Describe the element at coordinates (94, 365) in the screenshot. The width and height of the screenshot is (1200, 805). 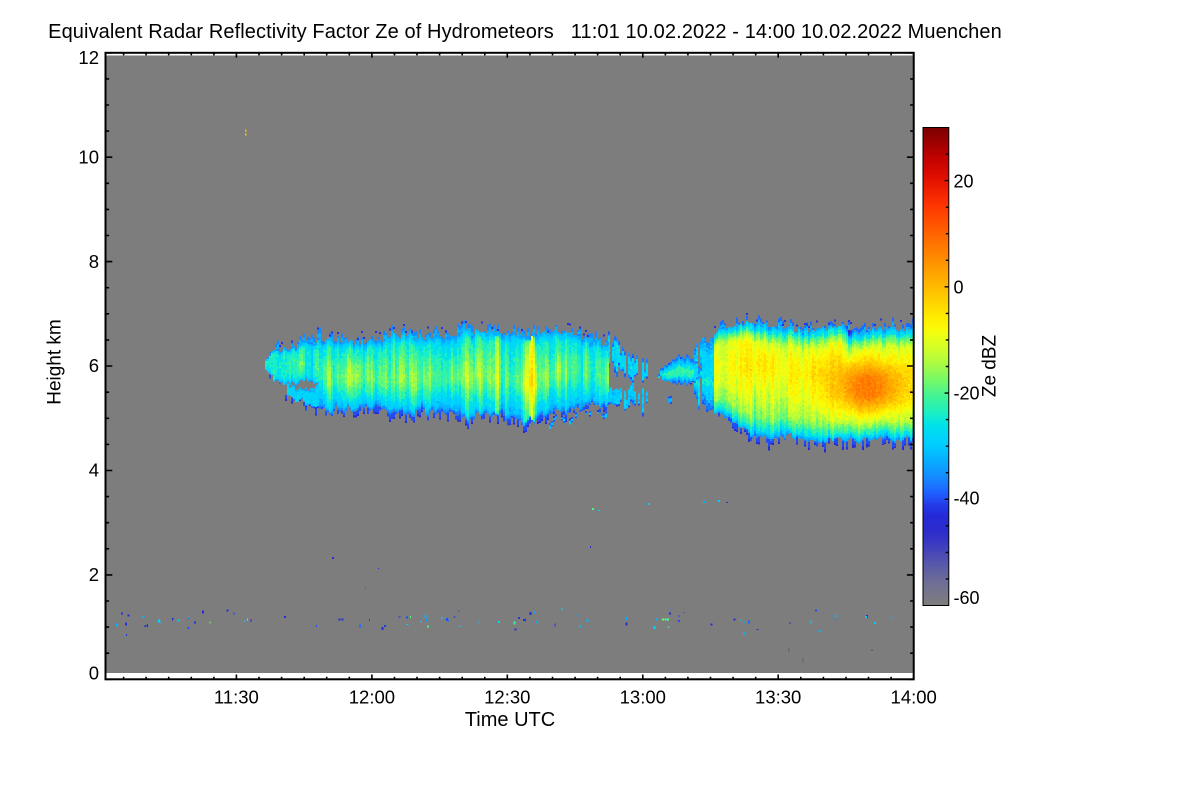
I see `svg-text: 6` at that location.